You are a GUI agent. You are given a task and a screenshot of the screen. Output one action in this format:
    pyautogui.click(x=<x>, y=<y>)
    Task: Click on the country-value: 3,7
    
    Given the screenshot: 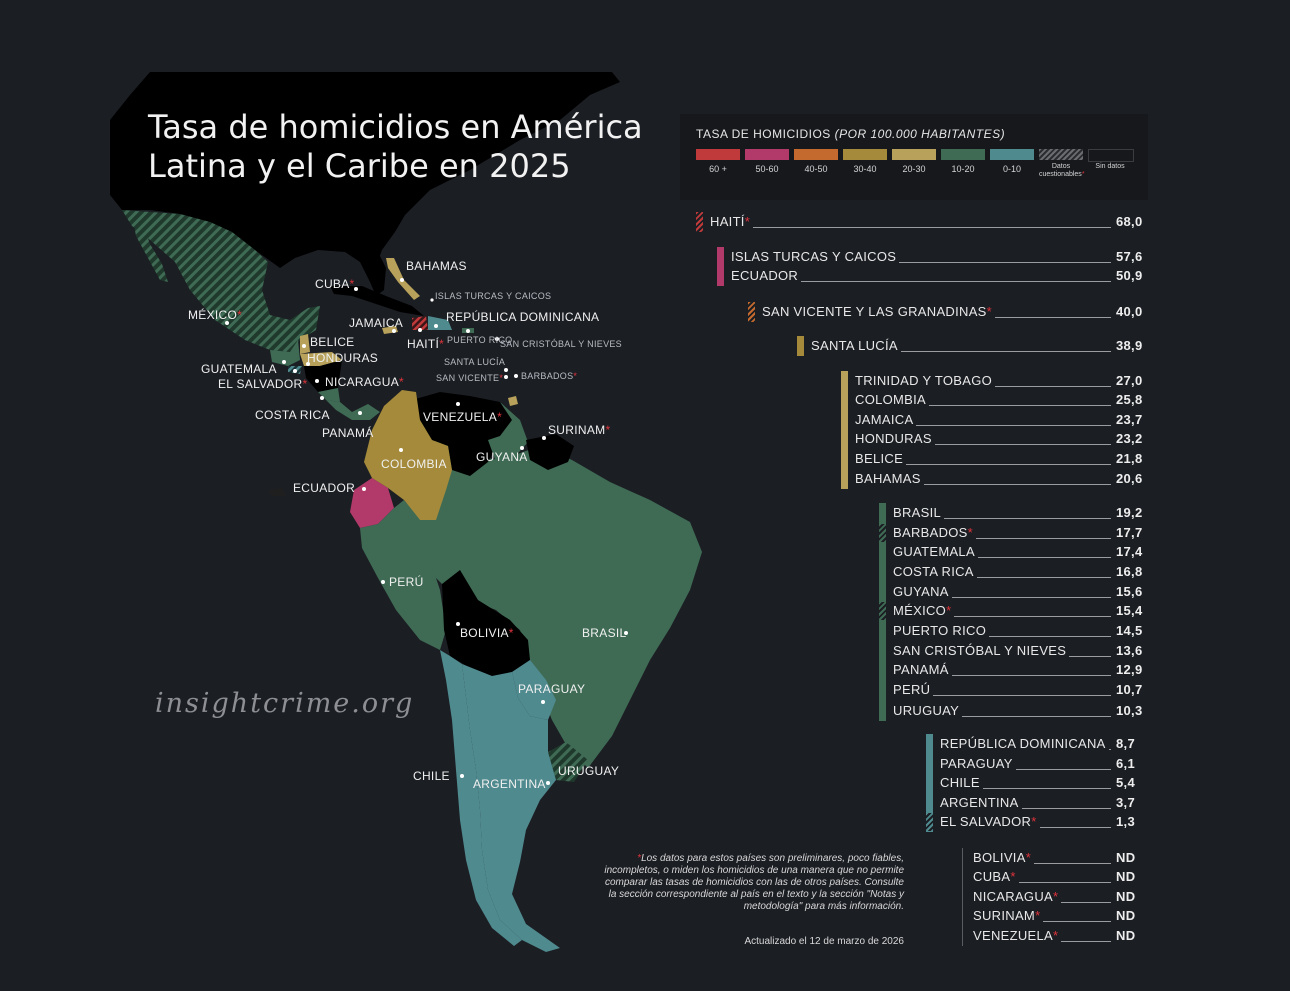 What is the action you would take?
    pyautogui.click(x=1125, y=802)
    